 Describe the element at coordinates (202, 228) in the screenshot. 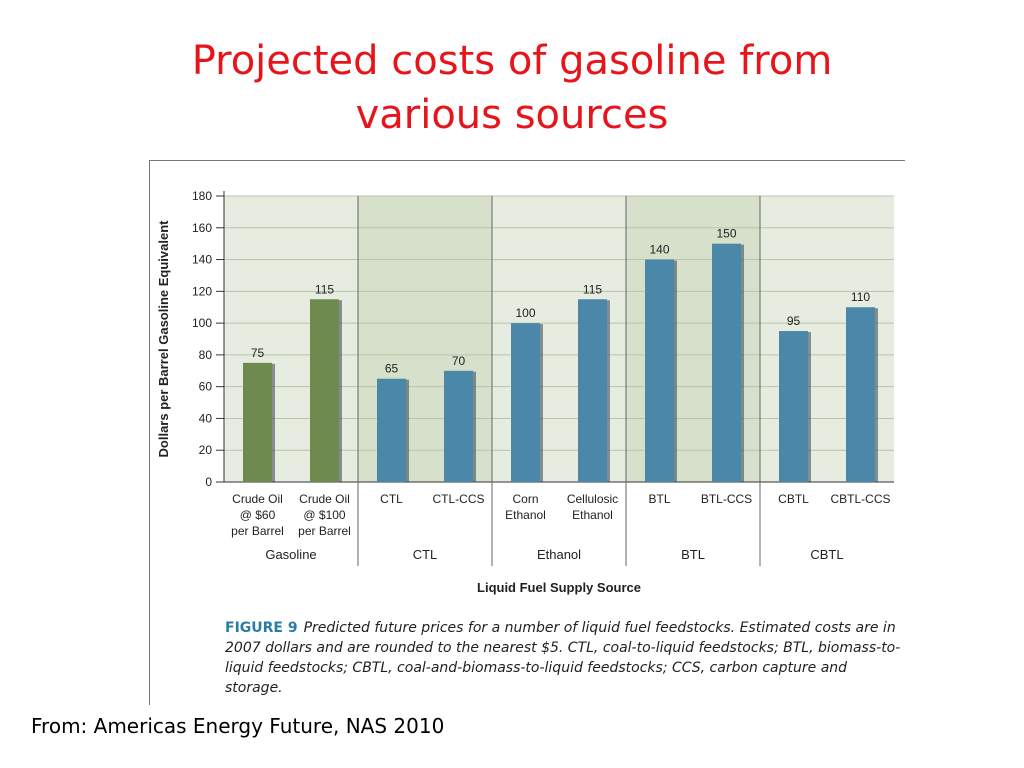

I see `y-tick-label: 160` at that location.